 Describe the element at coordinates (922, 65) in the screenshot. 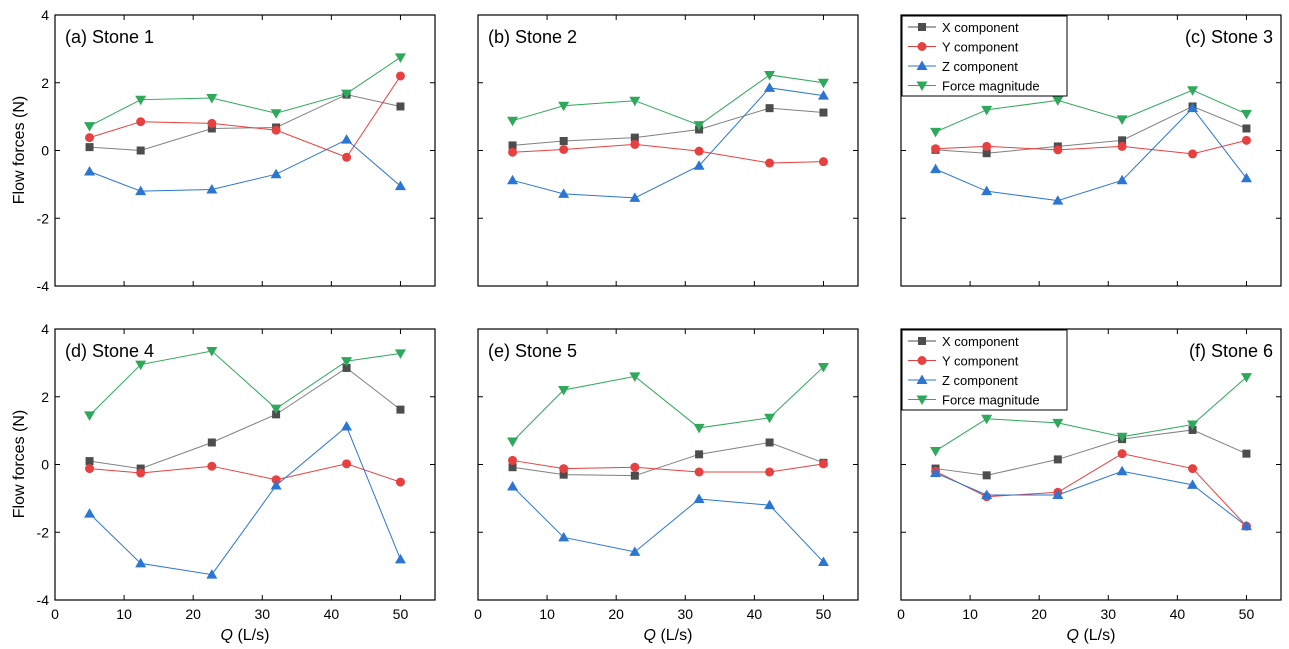

I see `legend-marker-z` at that location.